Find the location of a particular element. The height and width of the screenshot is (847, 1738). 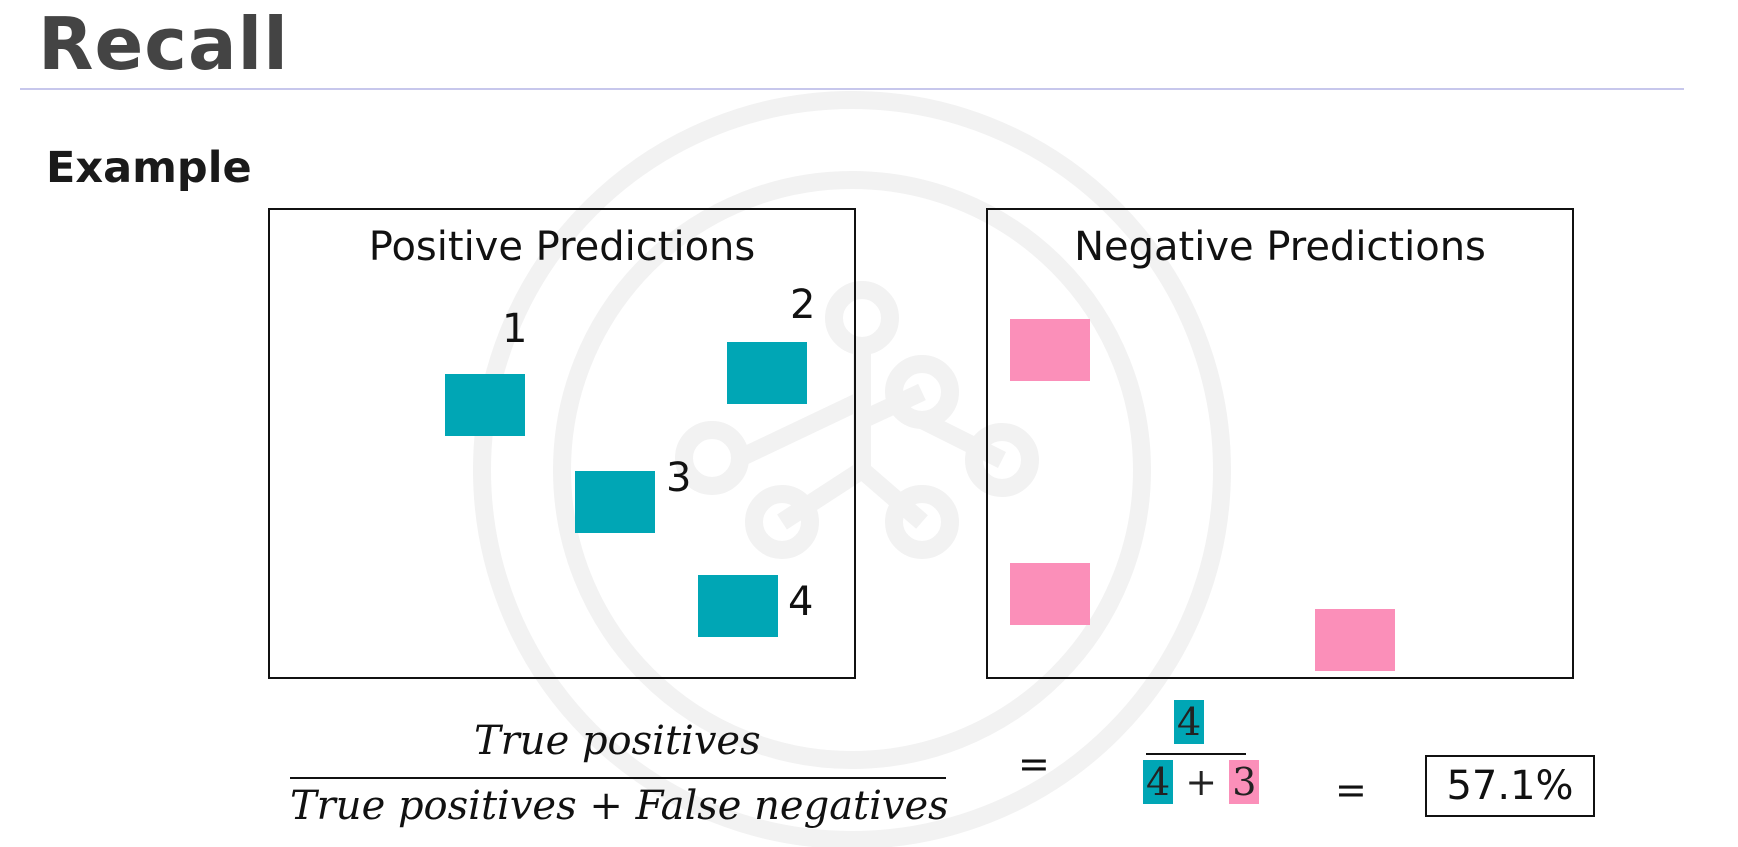

recall-result-box: 57.1% is located at coordinates (1510, 786).